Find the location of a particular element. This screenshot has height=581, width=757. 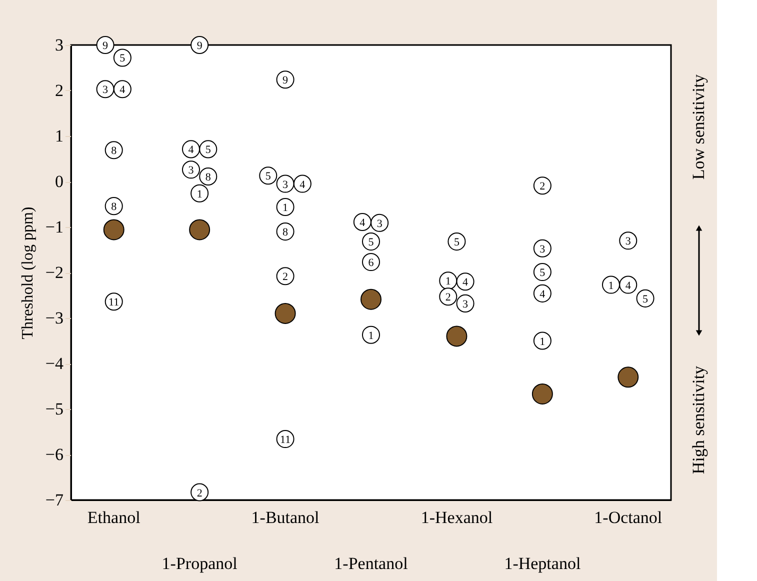

series-label: 8 is located at coordinates (285, 232).